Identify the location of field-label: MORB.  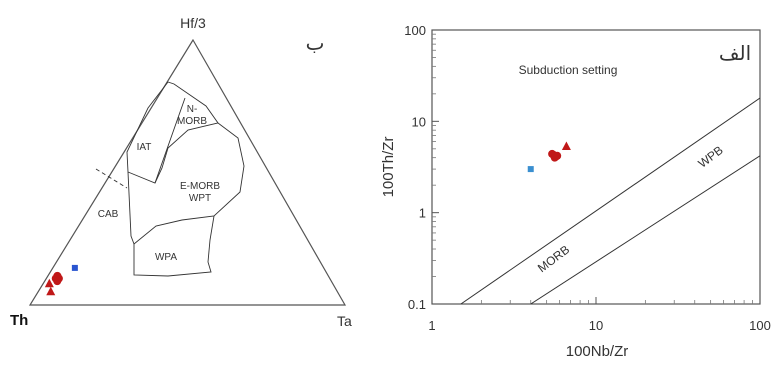
(192, 121).